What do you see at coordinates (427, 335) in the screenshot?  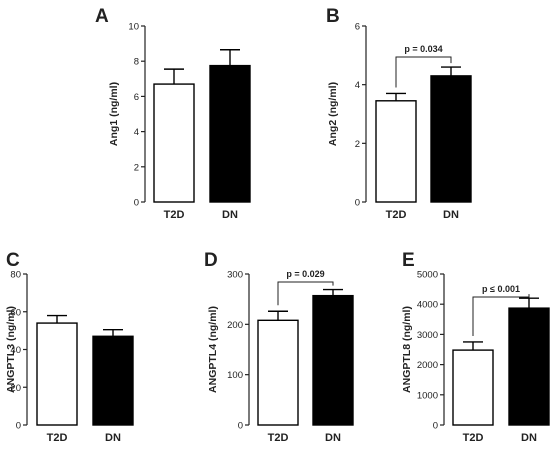 I see `y-tick-label: 3000` at bounding box center [427, 335].